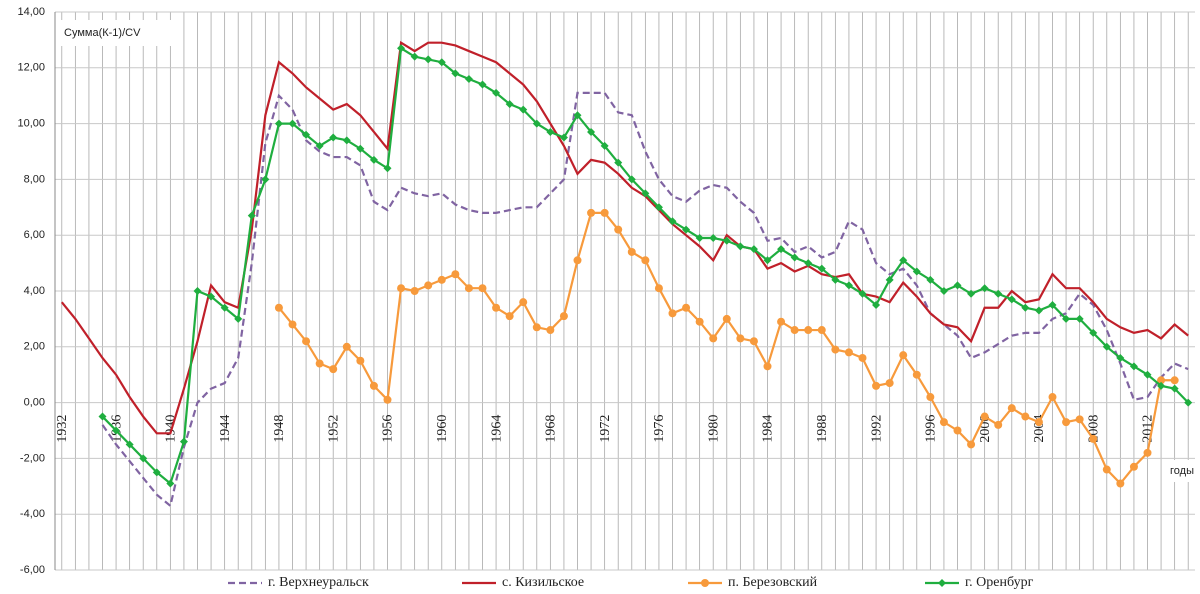 The image size is (1200, 594). What do you see at coordinates (442, 429) in the screenshot?
I see `x-tick-label: 1960` at bounding box center [442, 429].